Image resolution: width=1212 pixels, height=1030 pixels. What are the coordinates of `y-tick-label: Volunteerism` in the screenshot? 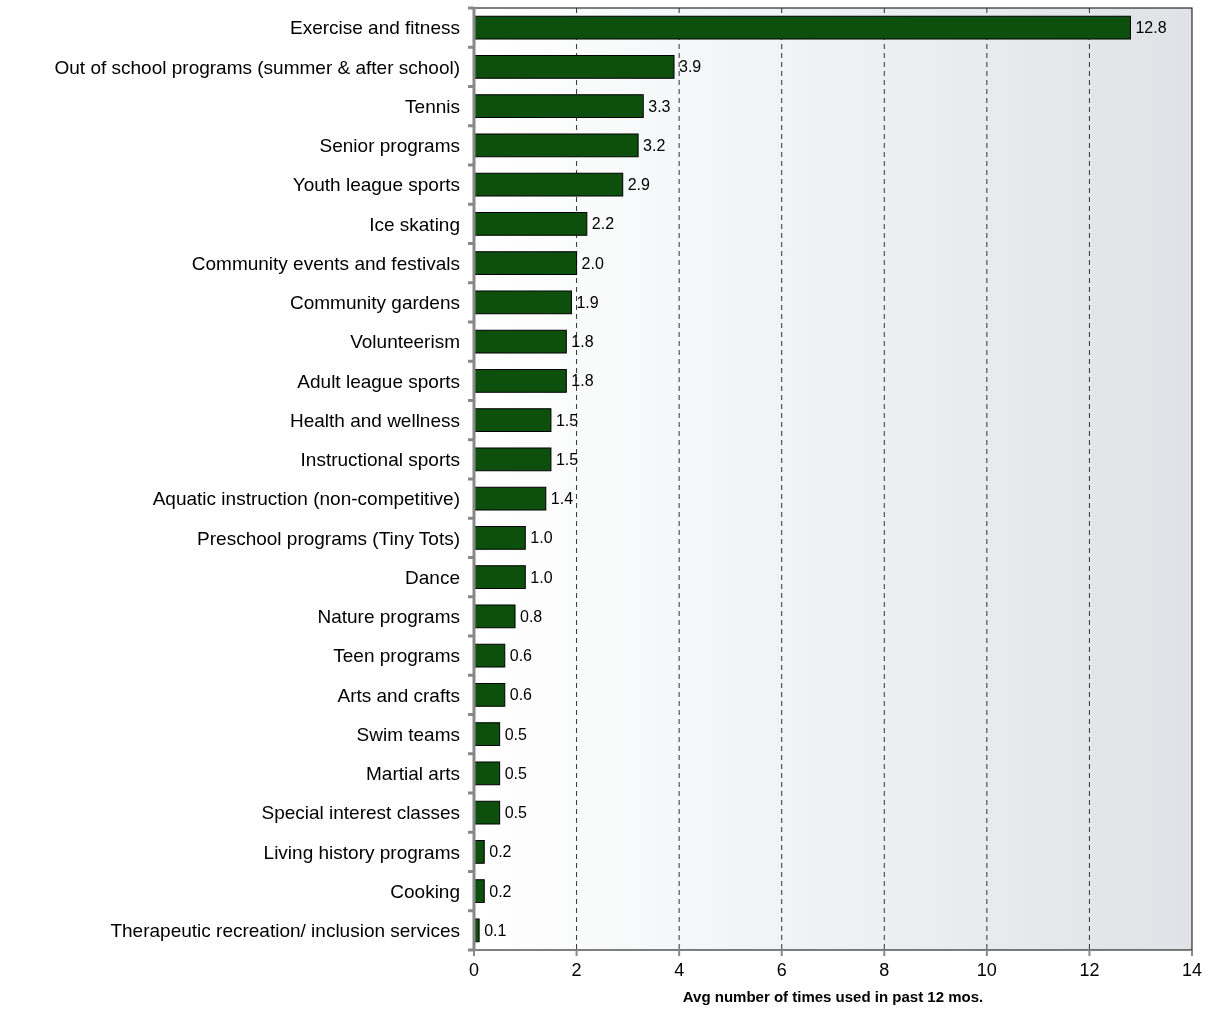 It's located at (405, 342).